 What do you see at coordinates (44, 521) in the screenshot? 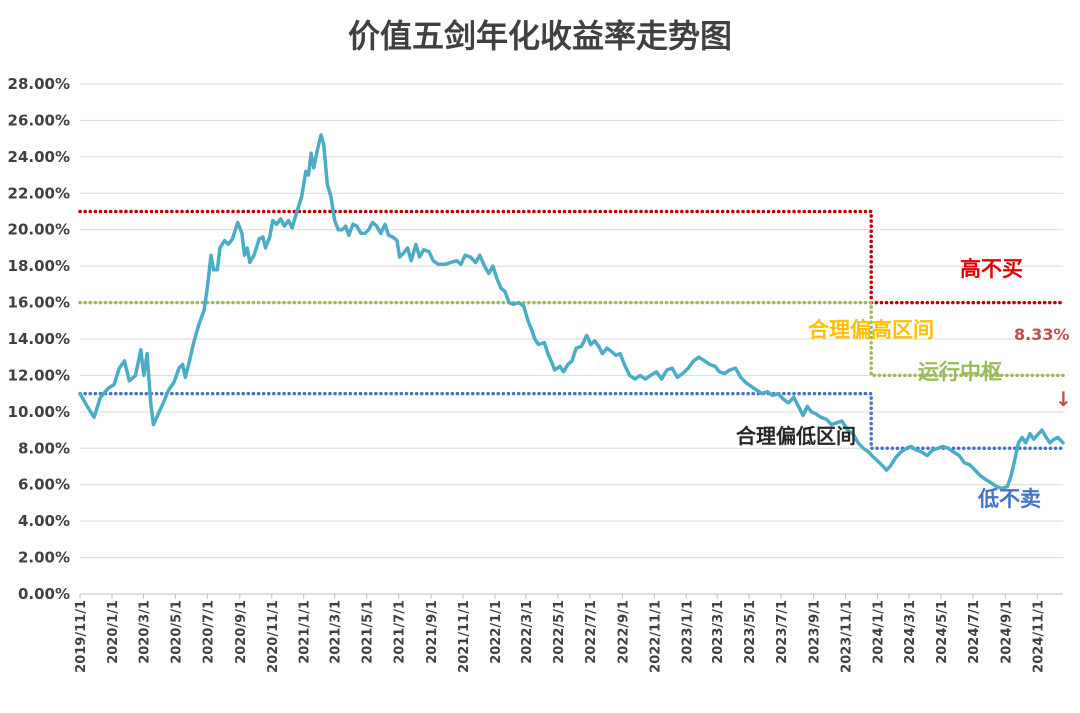
I see `y-tick-label: 4.00%` at bounding box center [44, 521].